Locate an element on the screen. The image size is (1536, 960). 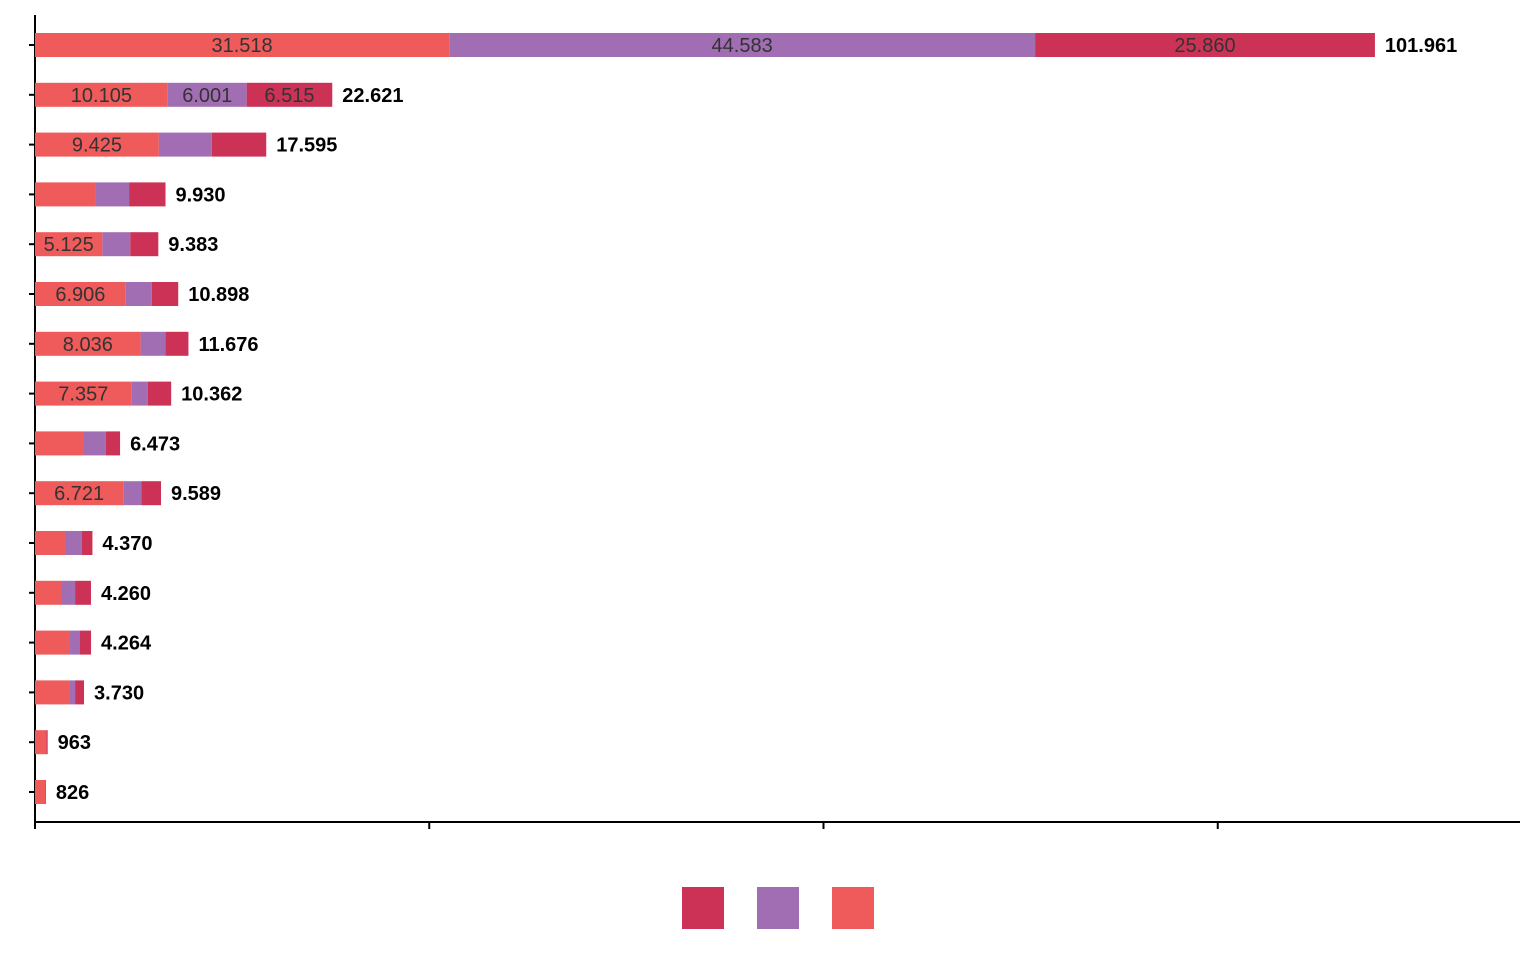
total-label: 10.362 is located at coordinates (211, 395).